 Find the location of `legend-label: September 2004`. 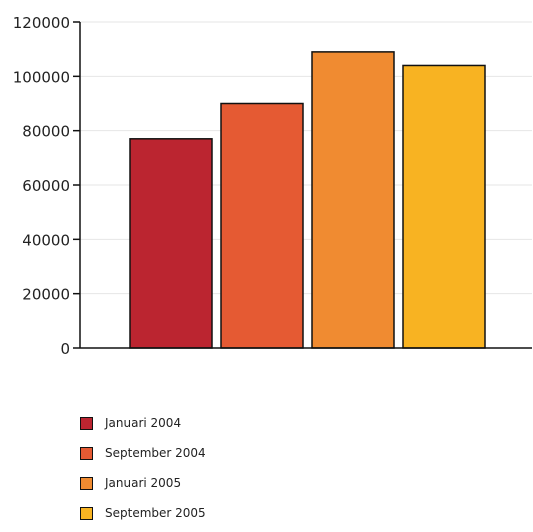

legend-label: September 2004 is located at coordinates (155, 453).